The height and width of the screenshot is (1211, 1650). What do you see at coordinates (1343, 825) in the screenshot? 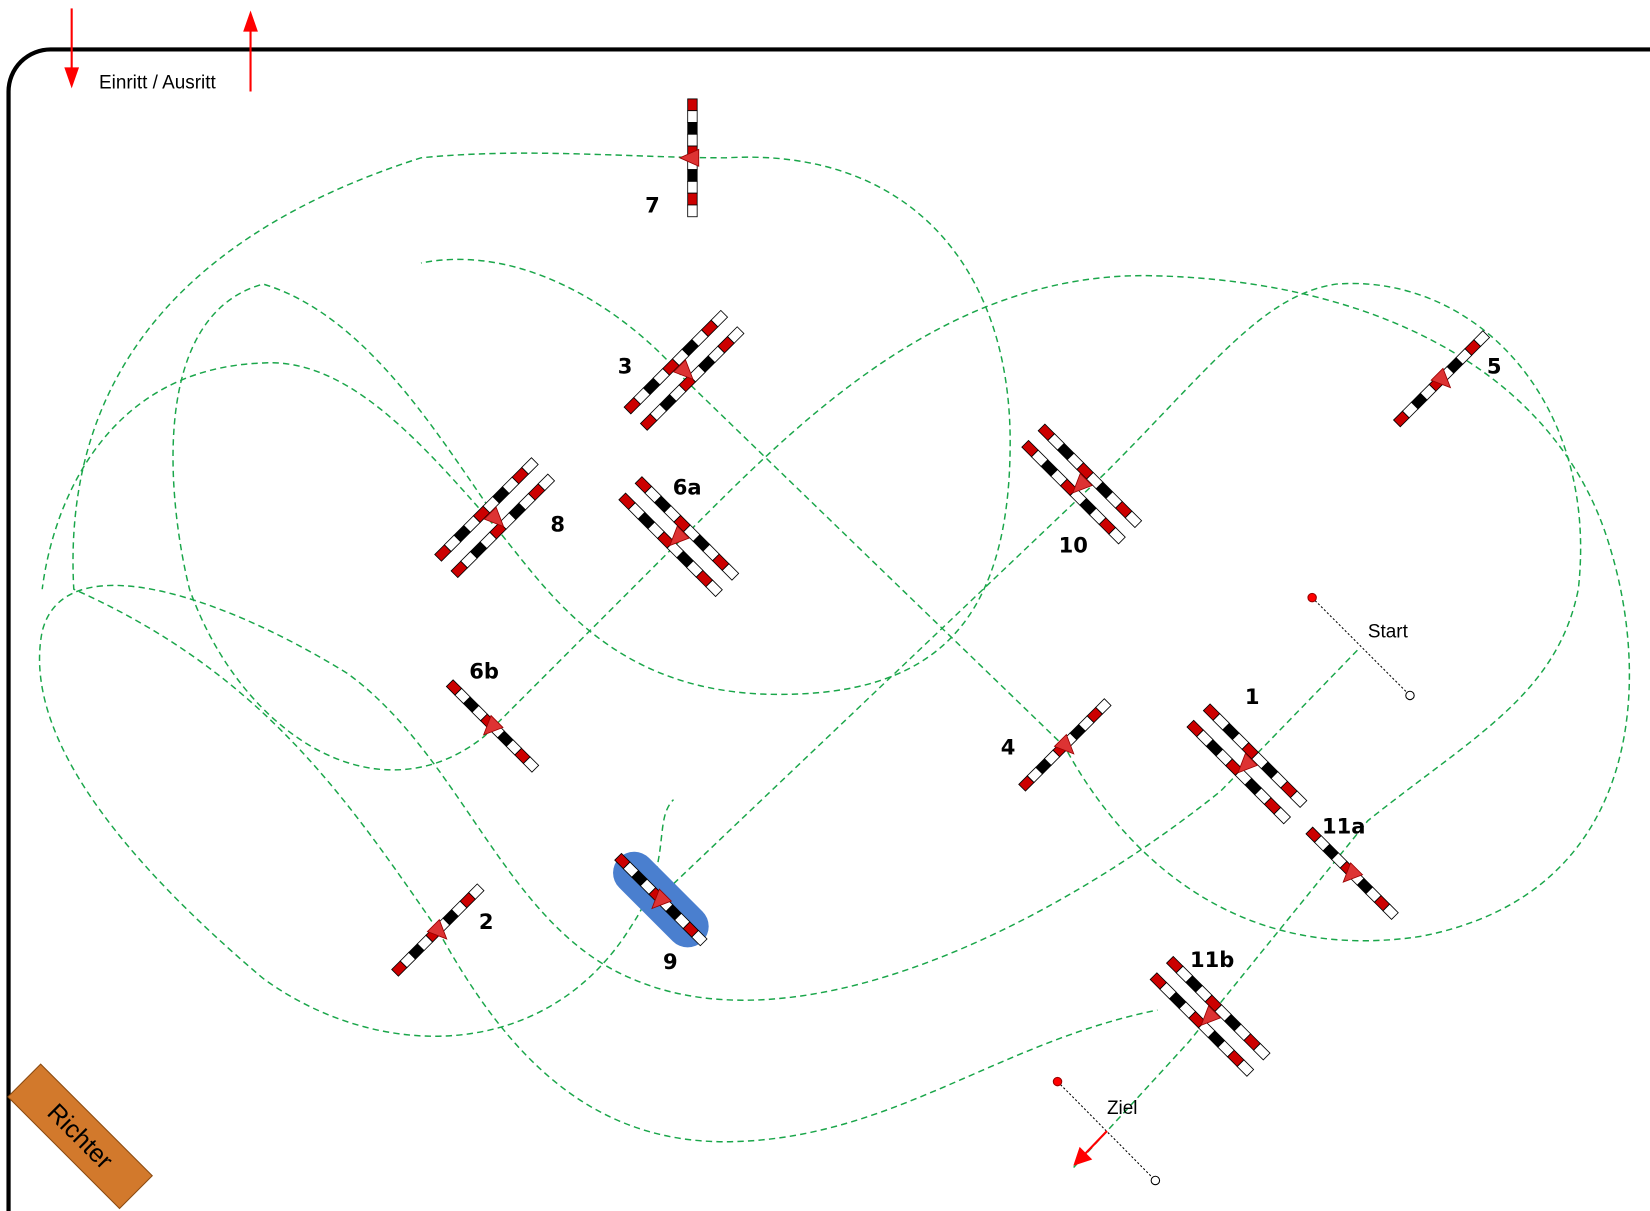
I see `obstacle-number: 11a` at bounding box center [1343, 825].